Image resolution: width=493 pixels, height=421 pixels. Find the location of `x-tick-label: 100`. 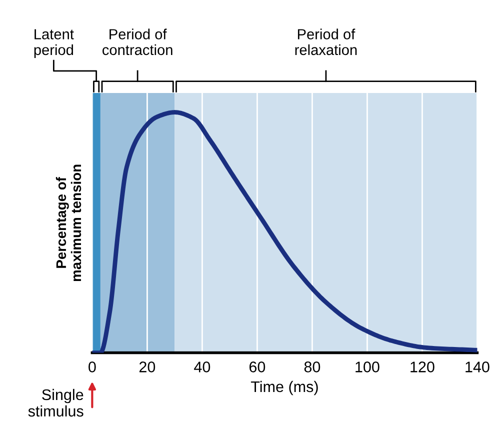

x-tick-label: 100 is located at coordinates (368, 367).